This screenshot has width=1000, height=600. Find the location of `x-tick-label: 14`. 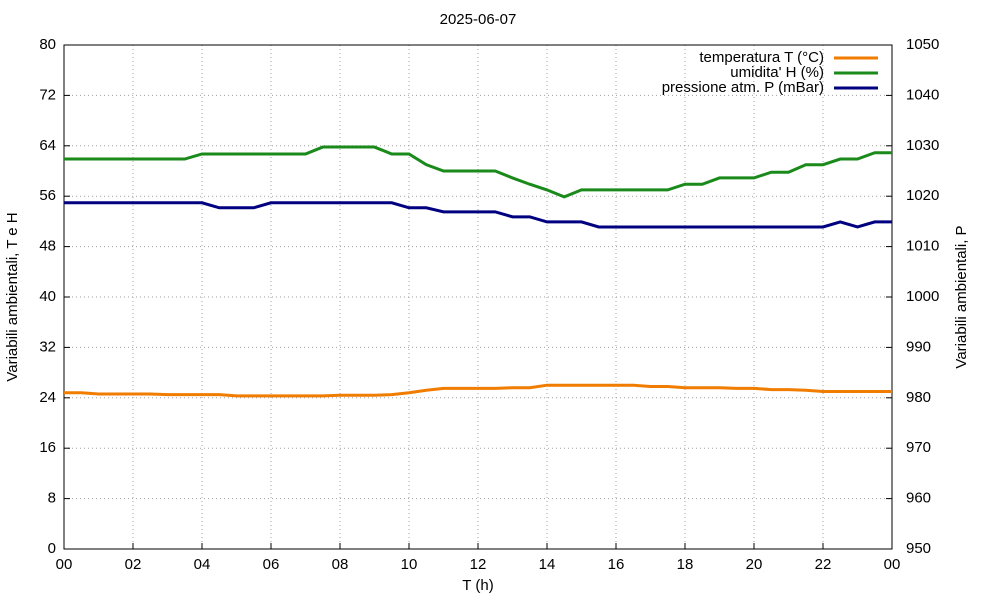

x-tick-label: 14 is located at coordinates (547, 564).